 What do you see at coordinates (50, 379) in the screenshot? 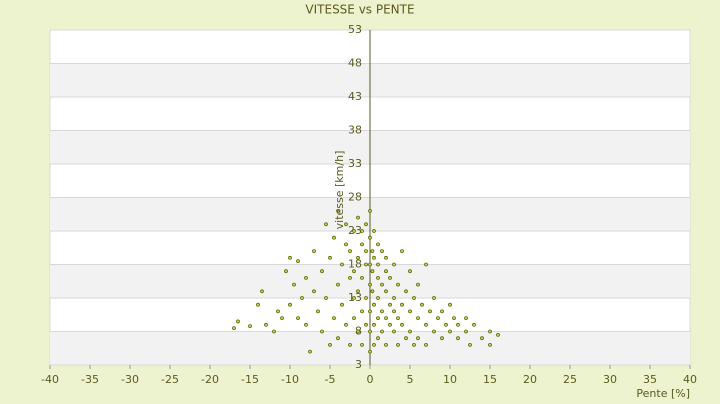
I see `x-tick-label: -40` at bounding box center [50, 379].